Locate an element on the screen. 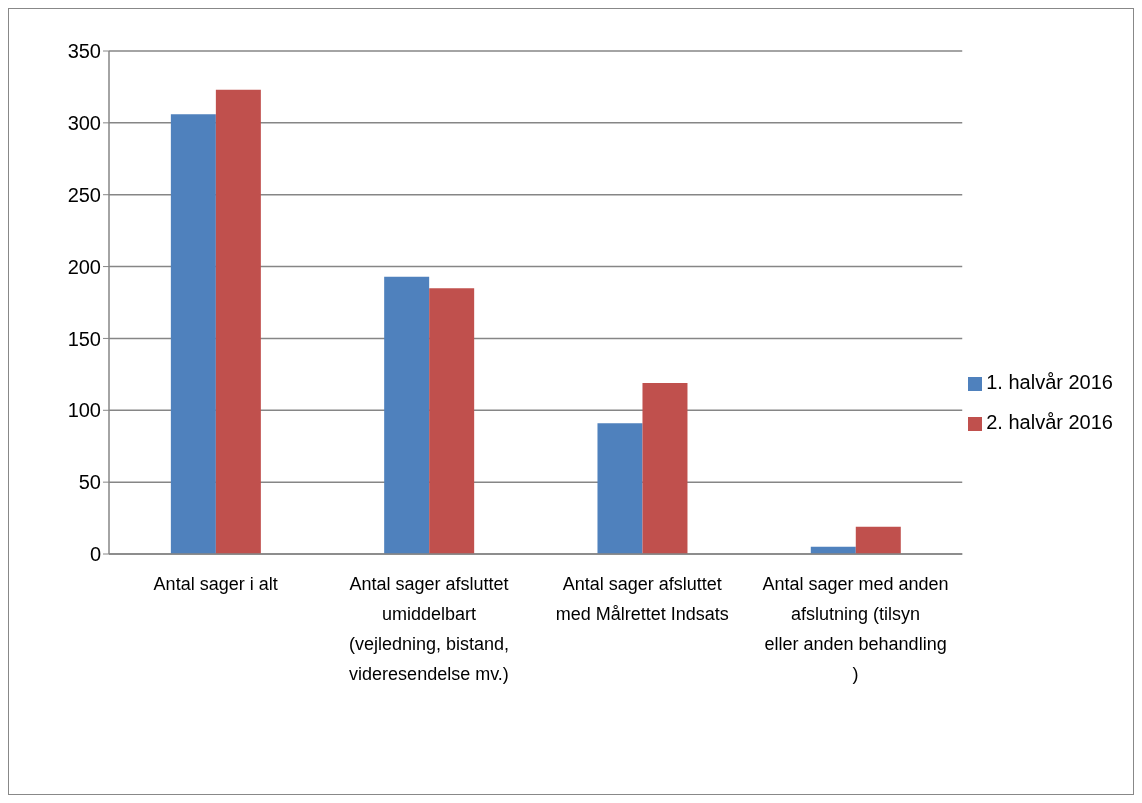 This screenshot has height=803, width=1142. x-tick-label: Antal sager afsluttet med Målrettet Indsats is located at coordinates (642, 599).